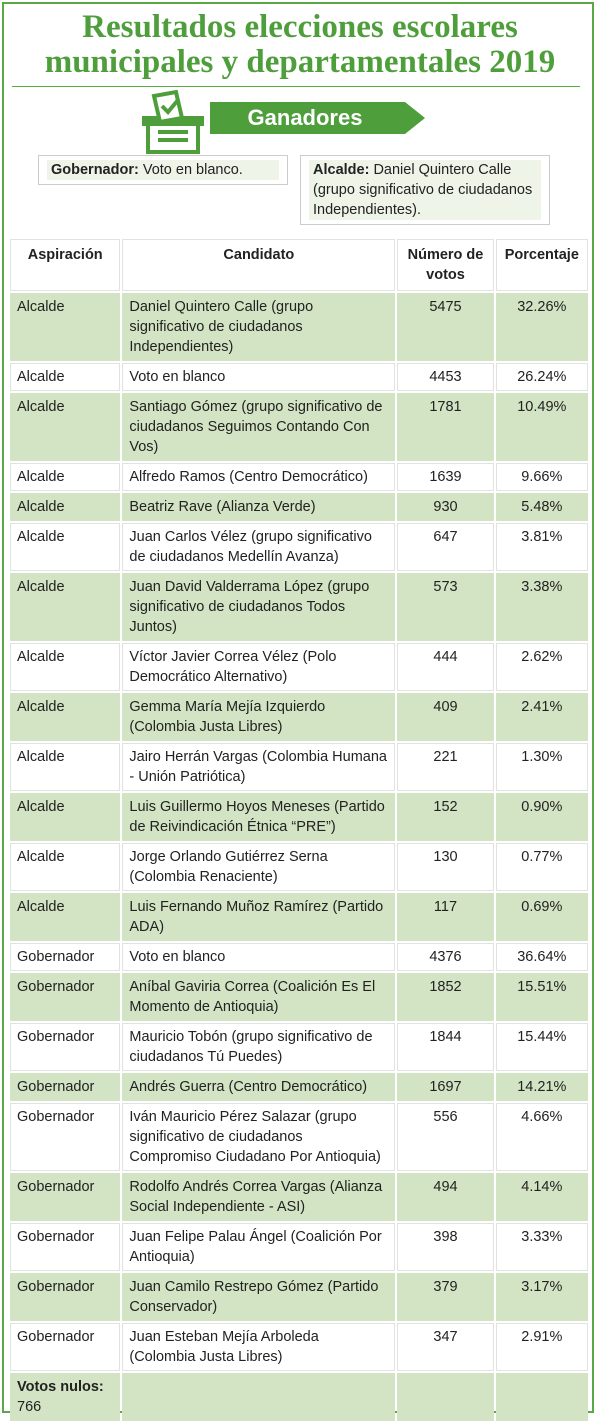 Image resolution: width=600 pixels, height=1423 pixels. What do you see at coordinates (445, 327) in the screenshot?
I see `votes: 5475` at bounding box center [445, 327].